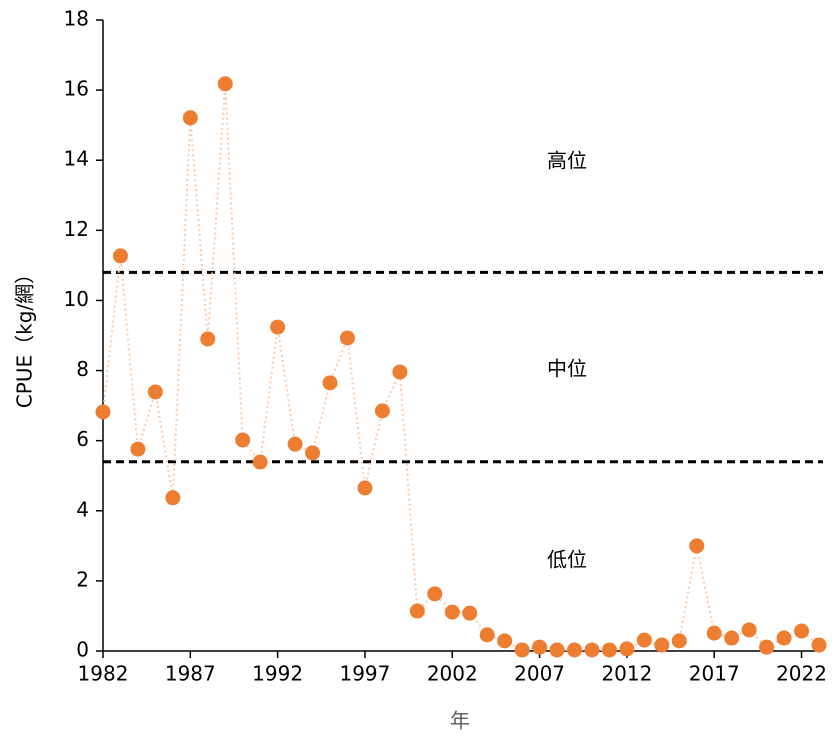  I want to click on y-tick-label: 16, so click(76, 89).